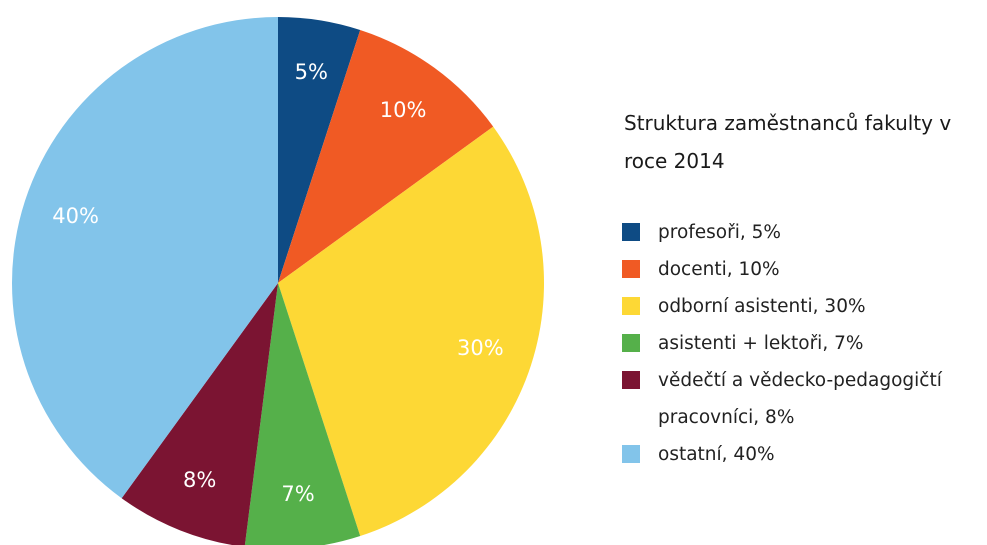  Describe the element at coordinates (75, 216) in the screenshot. I see `slice-label: 40%` at that location.